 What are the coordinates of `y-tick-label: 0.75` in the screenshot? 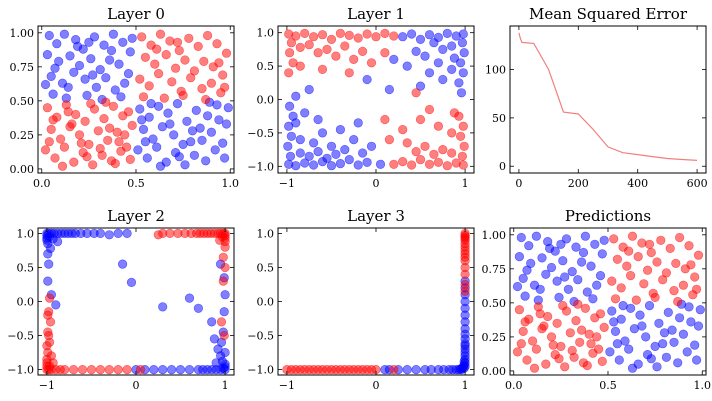 It's located at (22, 67).